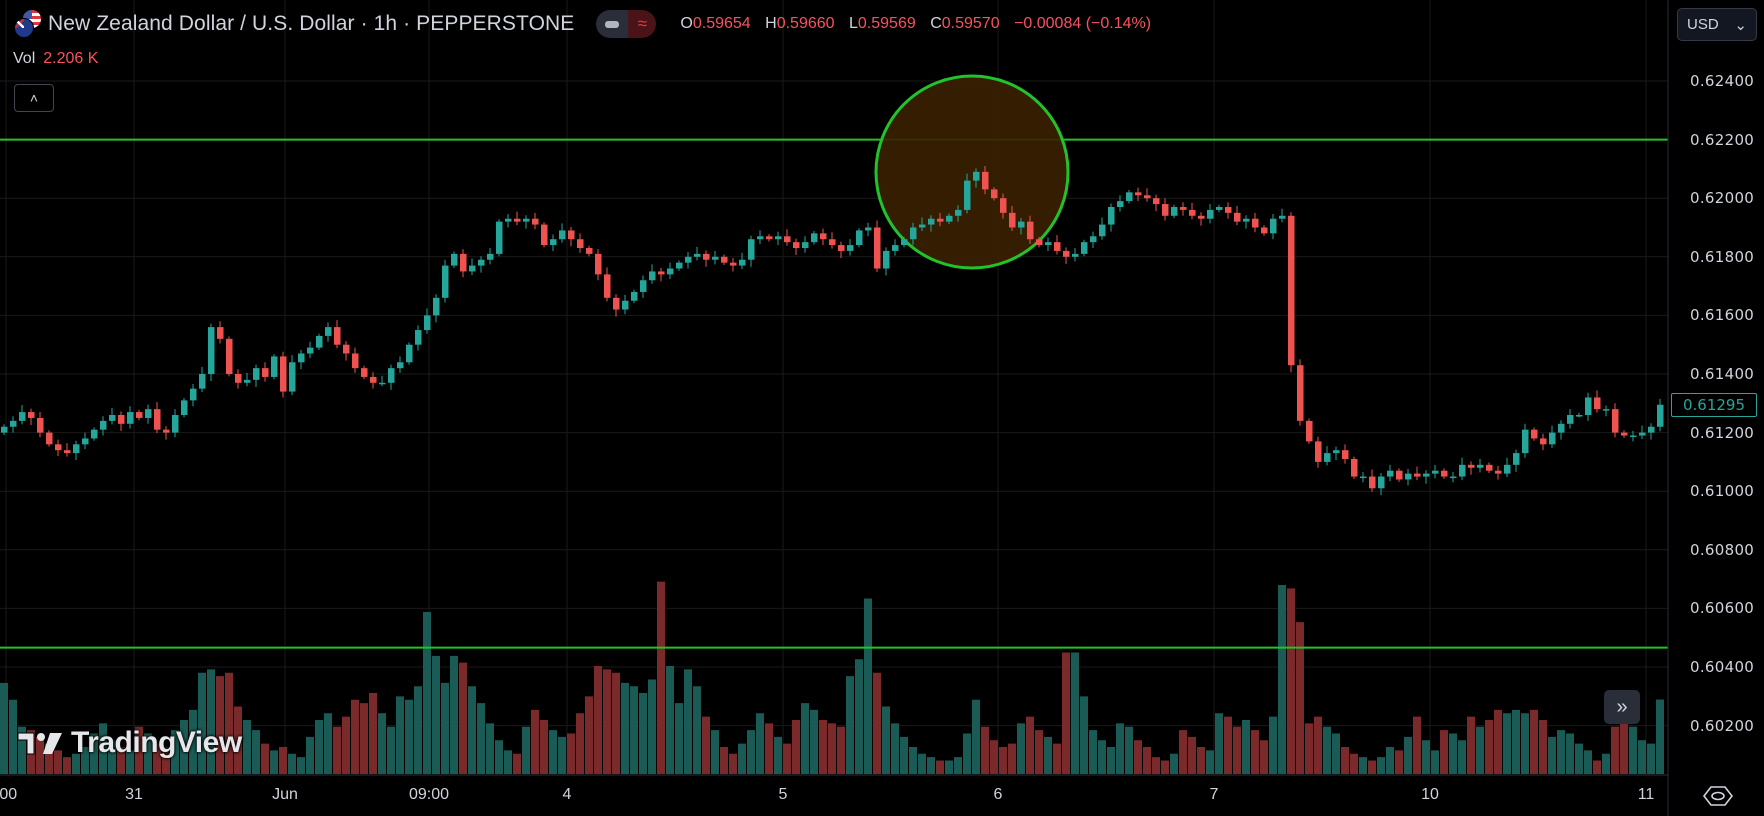 This screenshot has width=1764, height=816. What do you see at coordinates (1718, 796) in the screenshot?
I see `eye-settings-icon` at bounding box center [1718, 796].